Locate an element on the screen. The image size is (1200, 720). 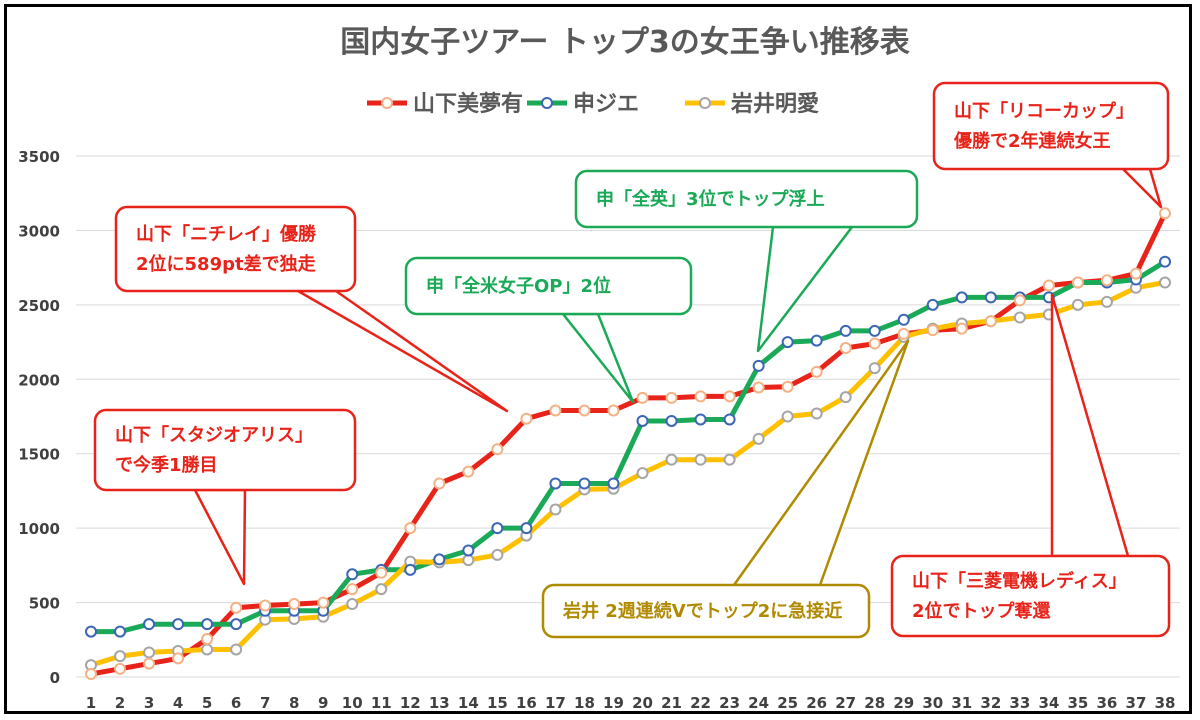
y-tick-label: 3000 is located at coordinates (39, 231).